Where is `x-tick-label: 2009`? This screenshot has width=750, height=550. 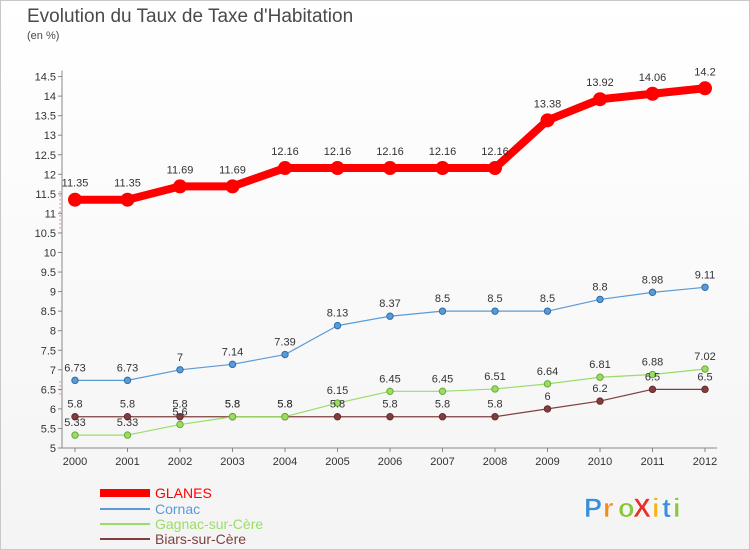 x-tick-label: 2009 is located at coordinates (547, 462).